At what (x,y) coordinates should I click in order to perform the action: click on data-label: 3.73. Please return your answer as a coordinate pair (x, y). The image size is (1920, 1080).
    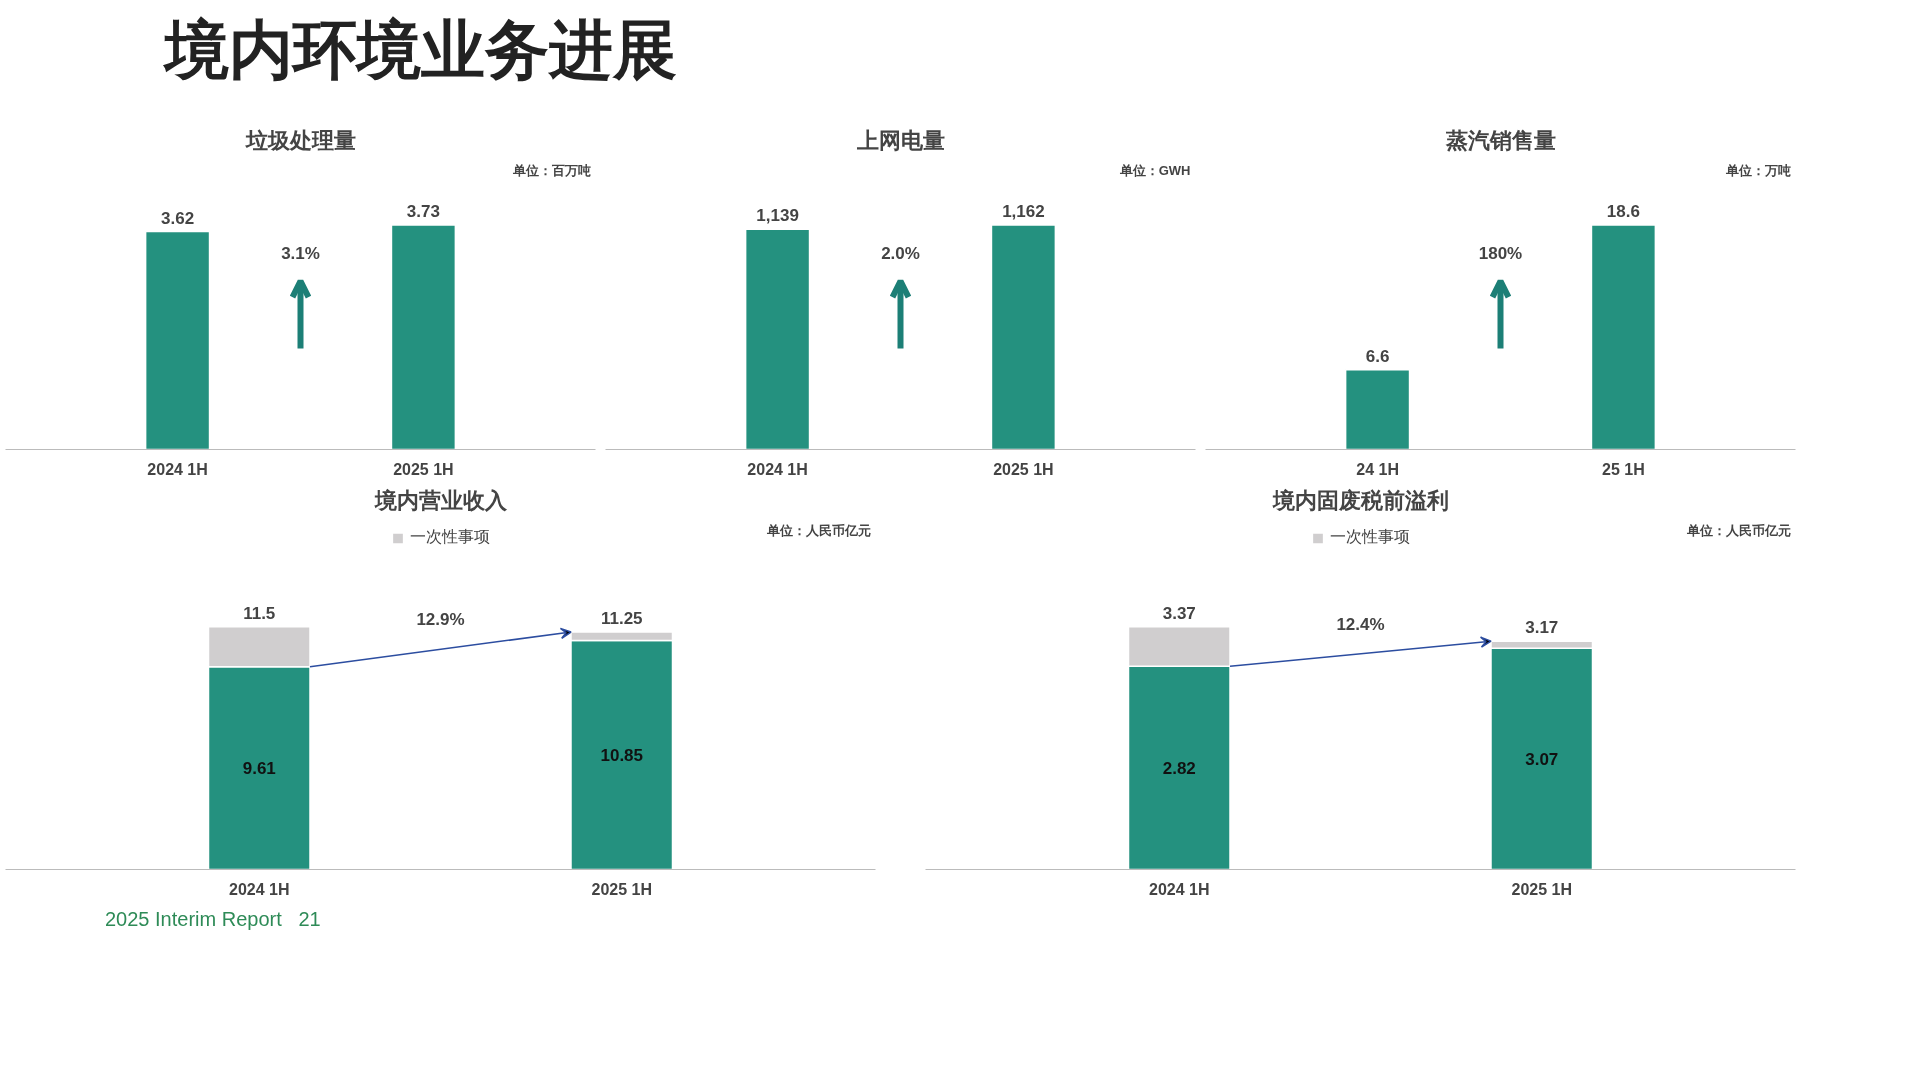
    Looking at the image, I should click on (423, 211).